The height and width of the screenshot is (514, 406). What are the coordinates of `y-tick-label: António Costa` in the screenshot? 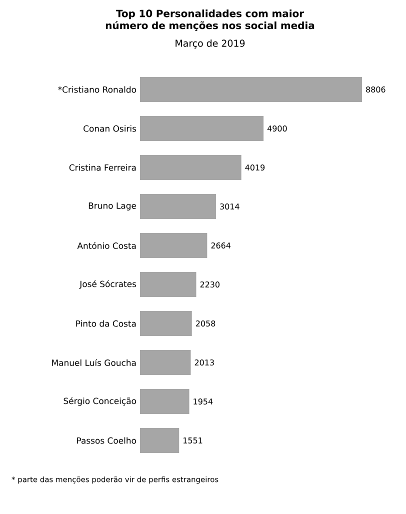 It's located at (106, 245).